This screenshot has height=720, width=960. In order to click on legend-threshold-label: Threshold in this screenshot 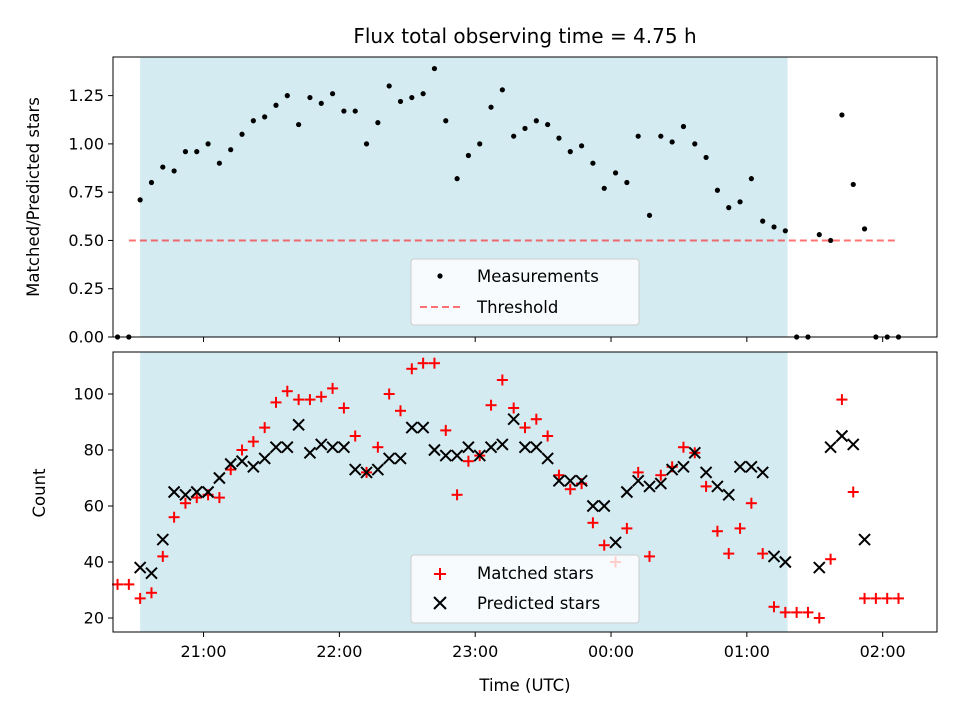, I will do `click(517, 307)`.